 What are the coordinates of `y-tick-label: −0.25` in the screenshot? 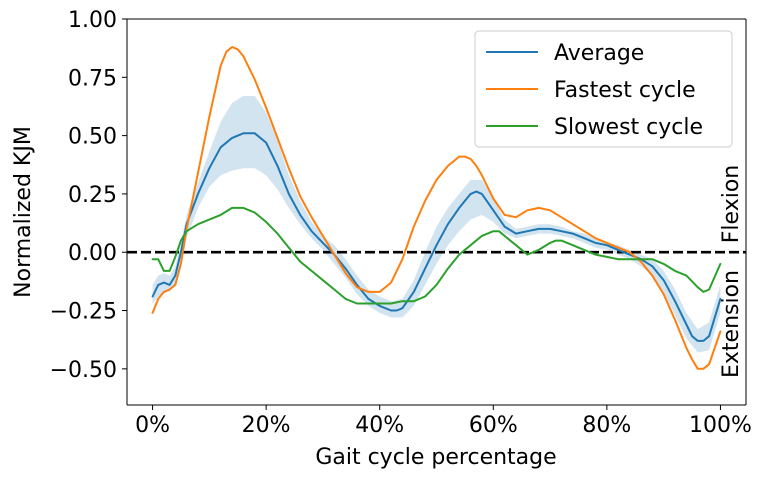 It's located at (83, 312).